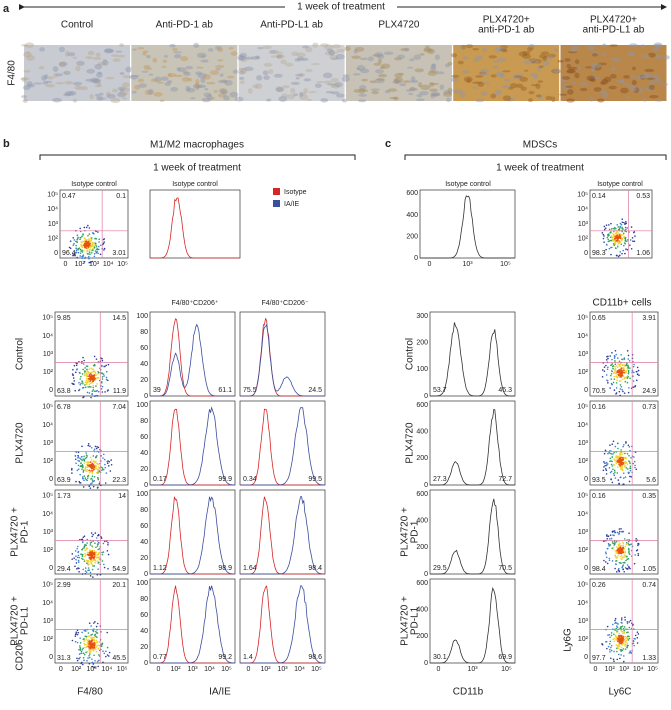 The width and height of the screenshot is (671, 710). What do you see at coordinates (315, 479) in the screenshot?
I see `gate-value: 99.5` at bounding box center [315, 479].